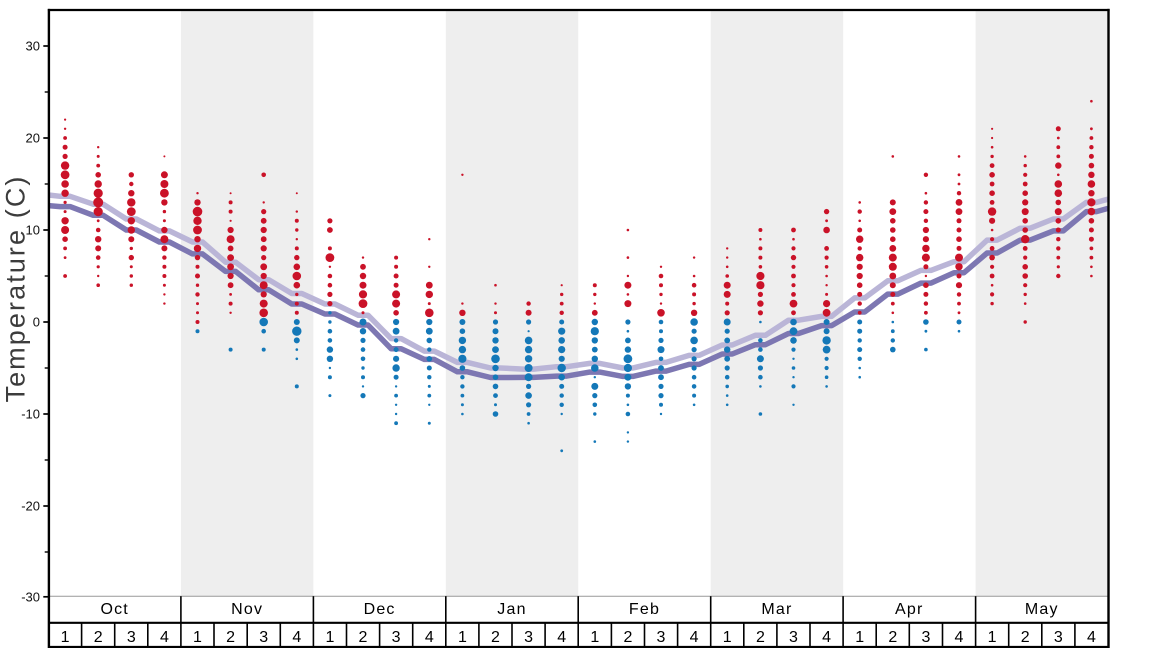  Describe the element at coordinates (30, 506) in the screenshot. I see `svg-text: -20` at that location.